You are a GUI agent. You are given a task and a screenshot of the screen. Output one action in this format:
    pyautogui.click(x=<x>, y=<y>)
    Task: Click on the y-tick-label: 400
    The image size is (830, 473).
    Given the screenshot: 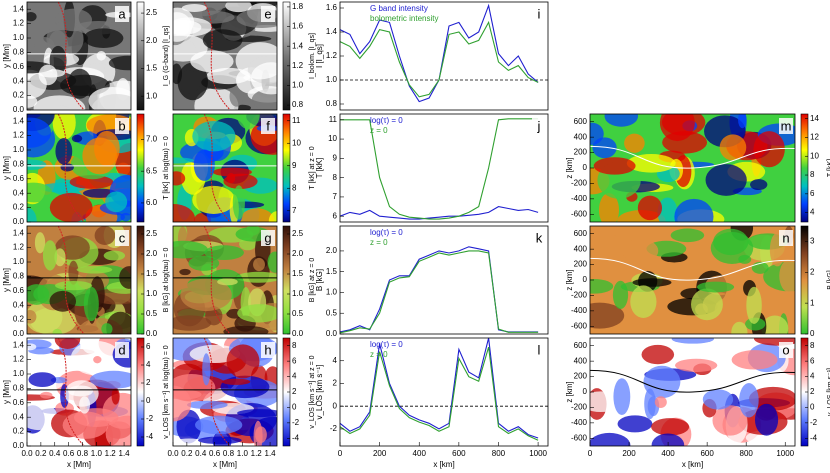 What is the action you would take?
    pyautogui.click(x=581, y=136)
    